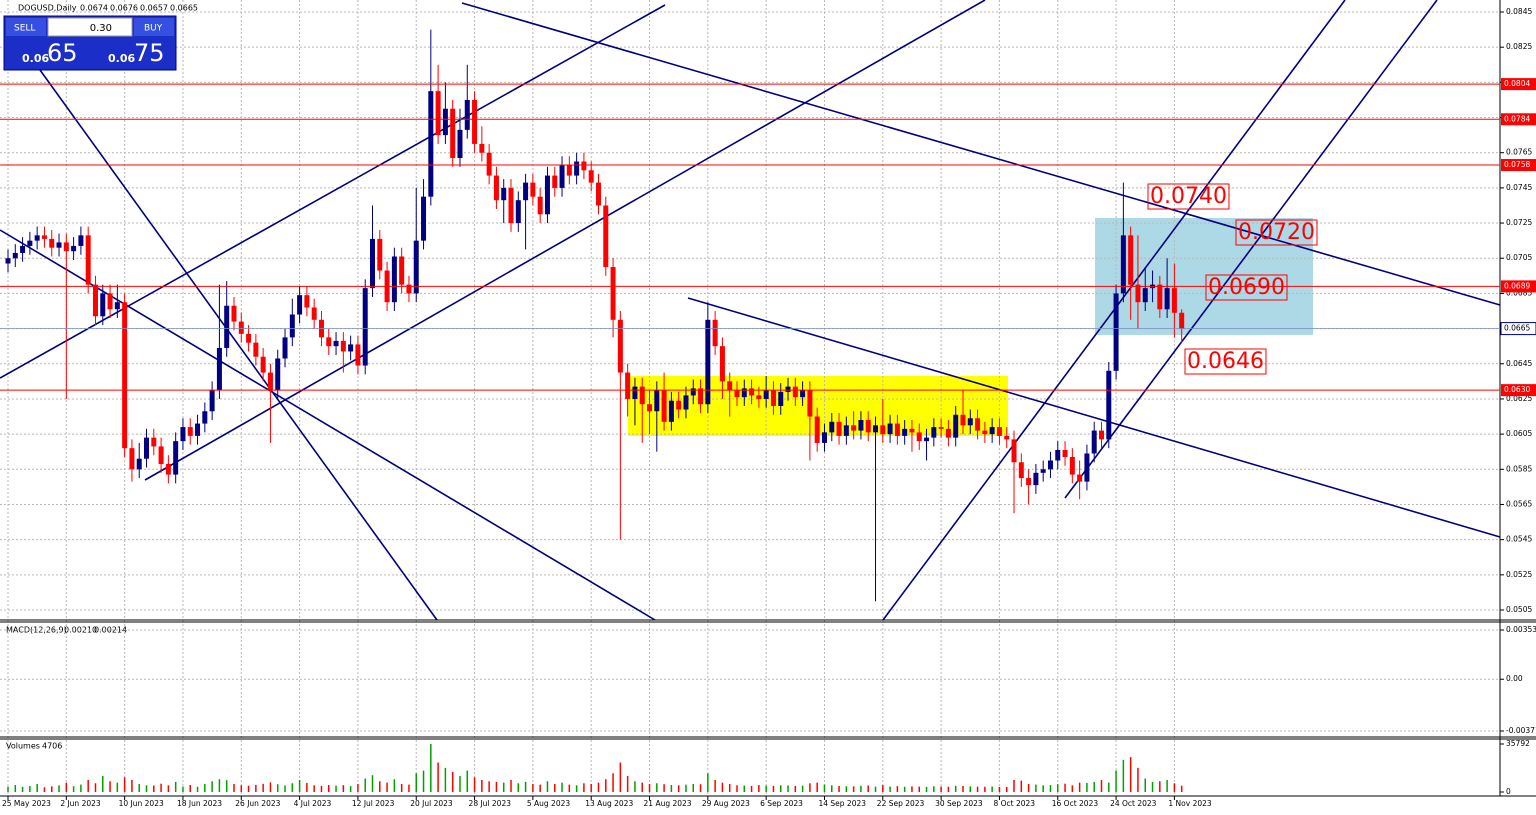  Describe the element at coordinates (1519, 539) in the screenshot. I see `y-tick-label: 0.0545` at that location.